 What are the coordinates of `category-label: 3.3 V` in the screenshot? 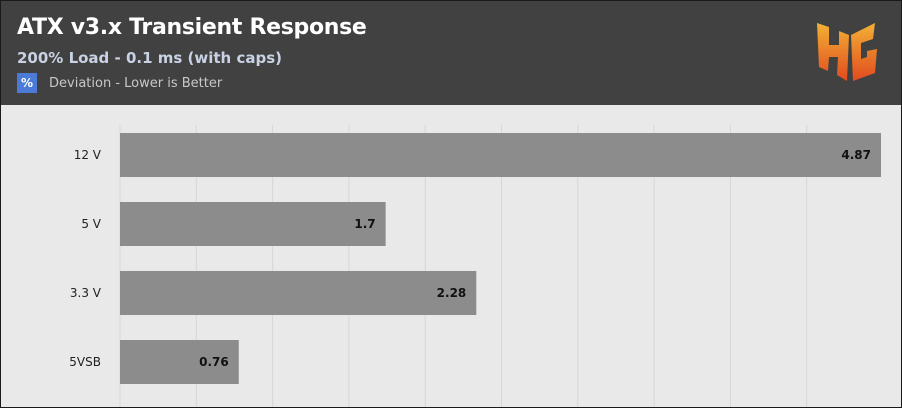 It's located at (86, 293).